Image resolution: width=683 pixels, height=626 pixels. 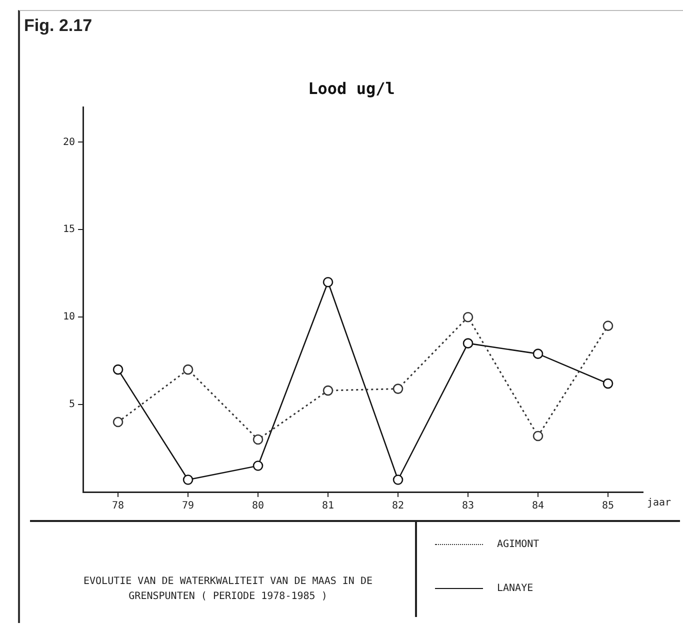 I want to click on legend-label: LANAYE, so click(x=515, y=588).